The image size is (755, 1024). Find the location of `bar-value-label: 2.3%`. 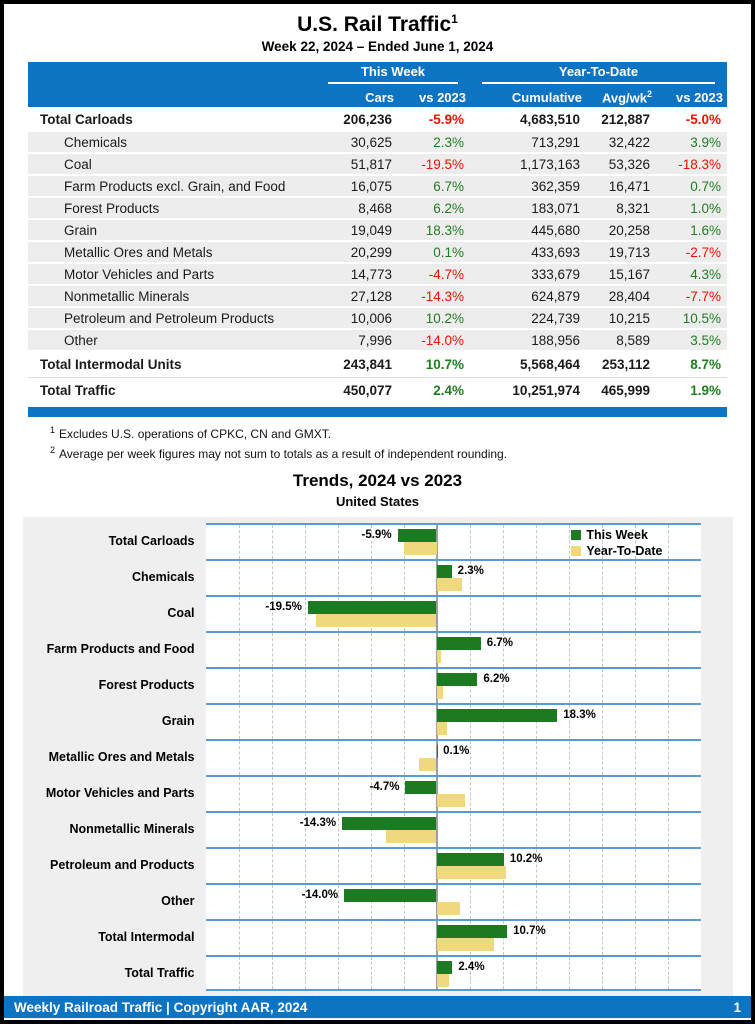

bar-value-label: 2.3% is located at coordinates (470, 571).